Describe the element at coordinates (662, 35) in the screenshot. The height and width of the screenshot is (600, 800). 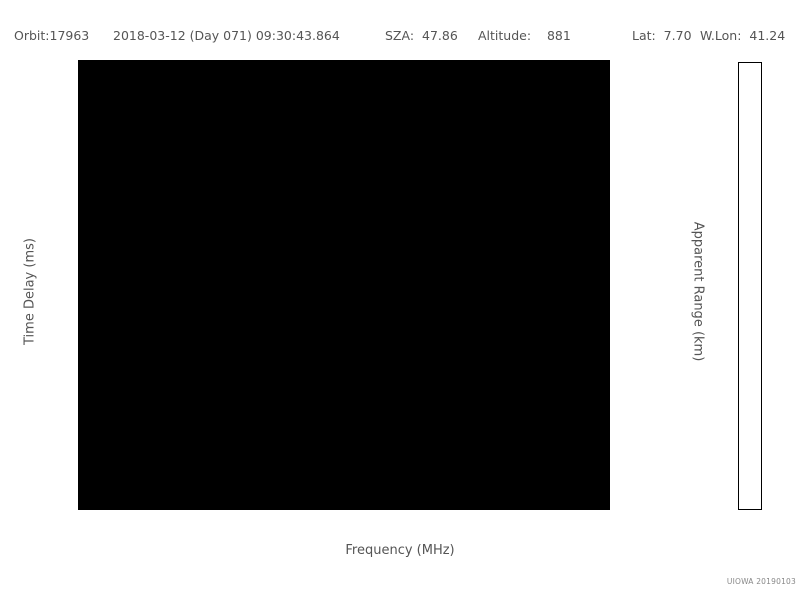
I see `header-lat: Lat: 7.70` at that location.